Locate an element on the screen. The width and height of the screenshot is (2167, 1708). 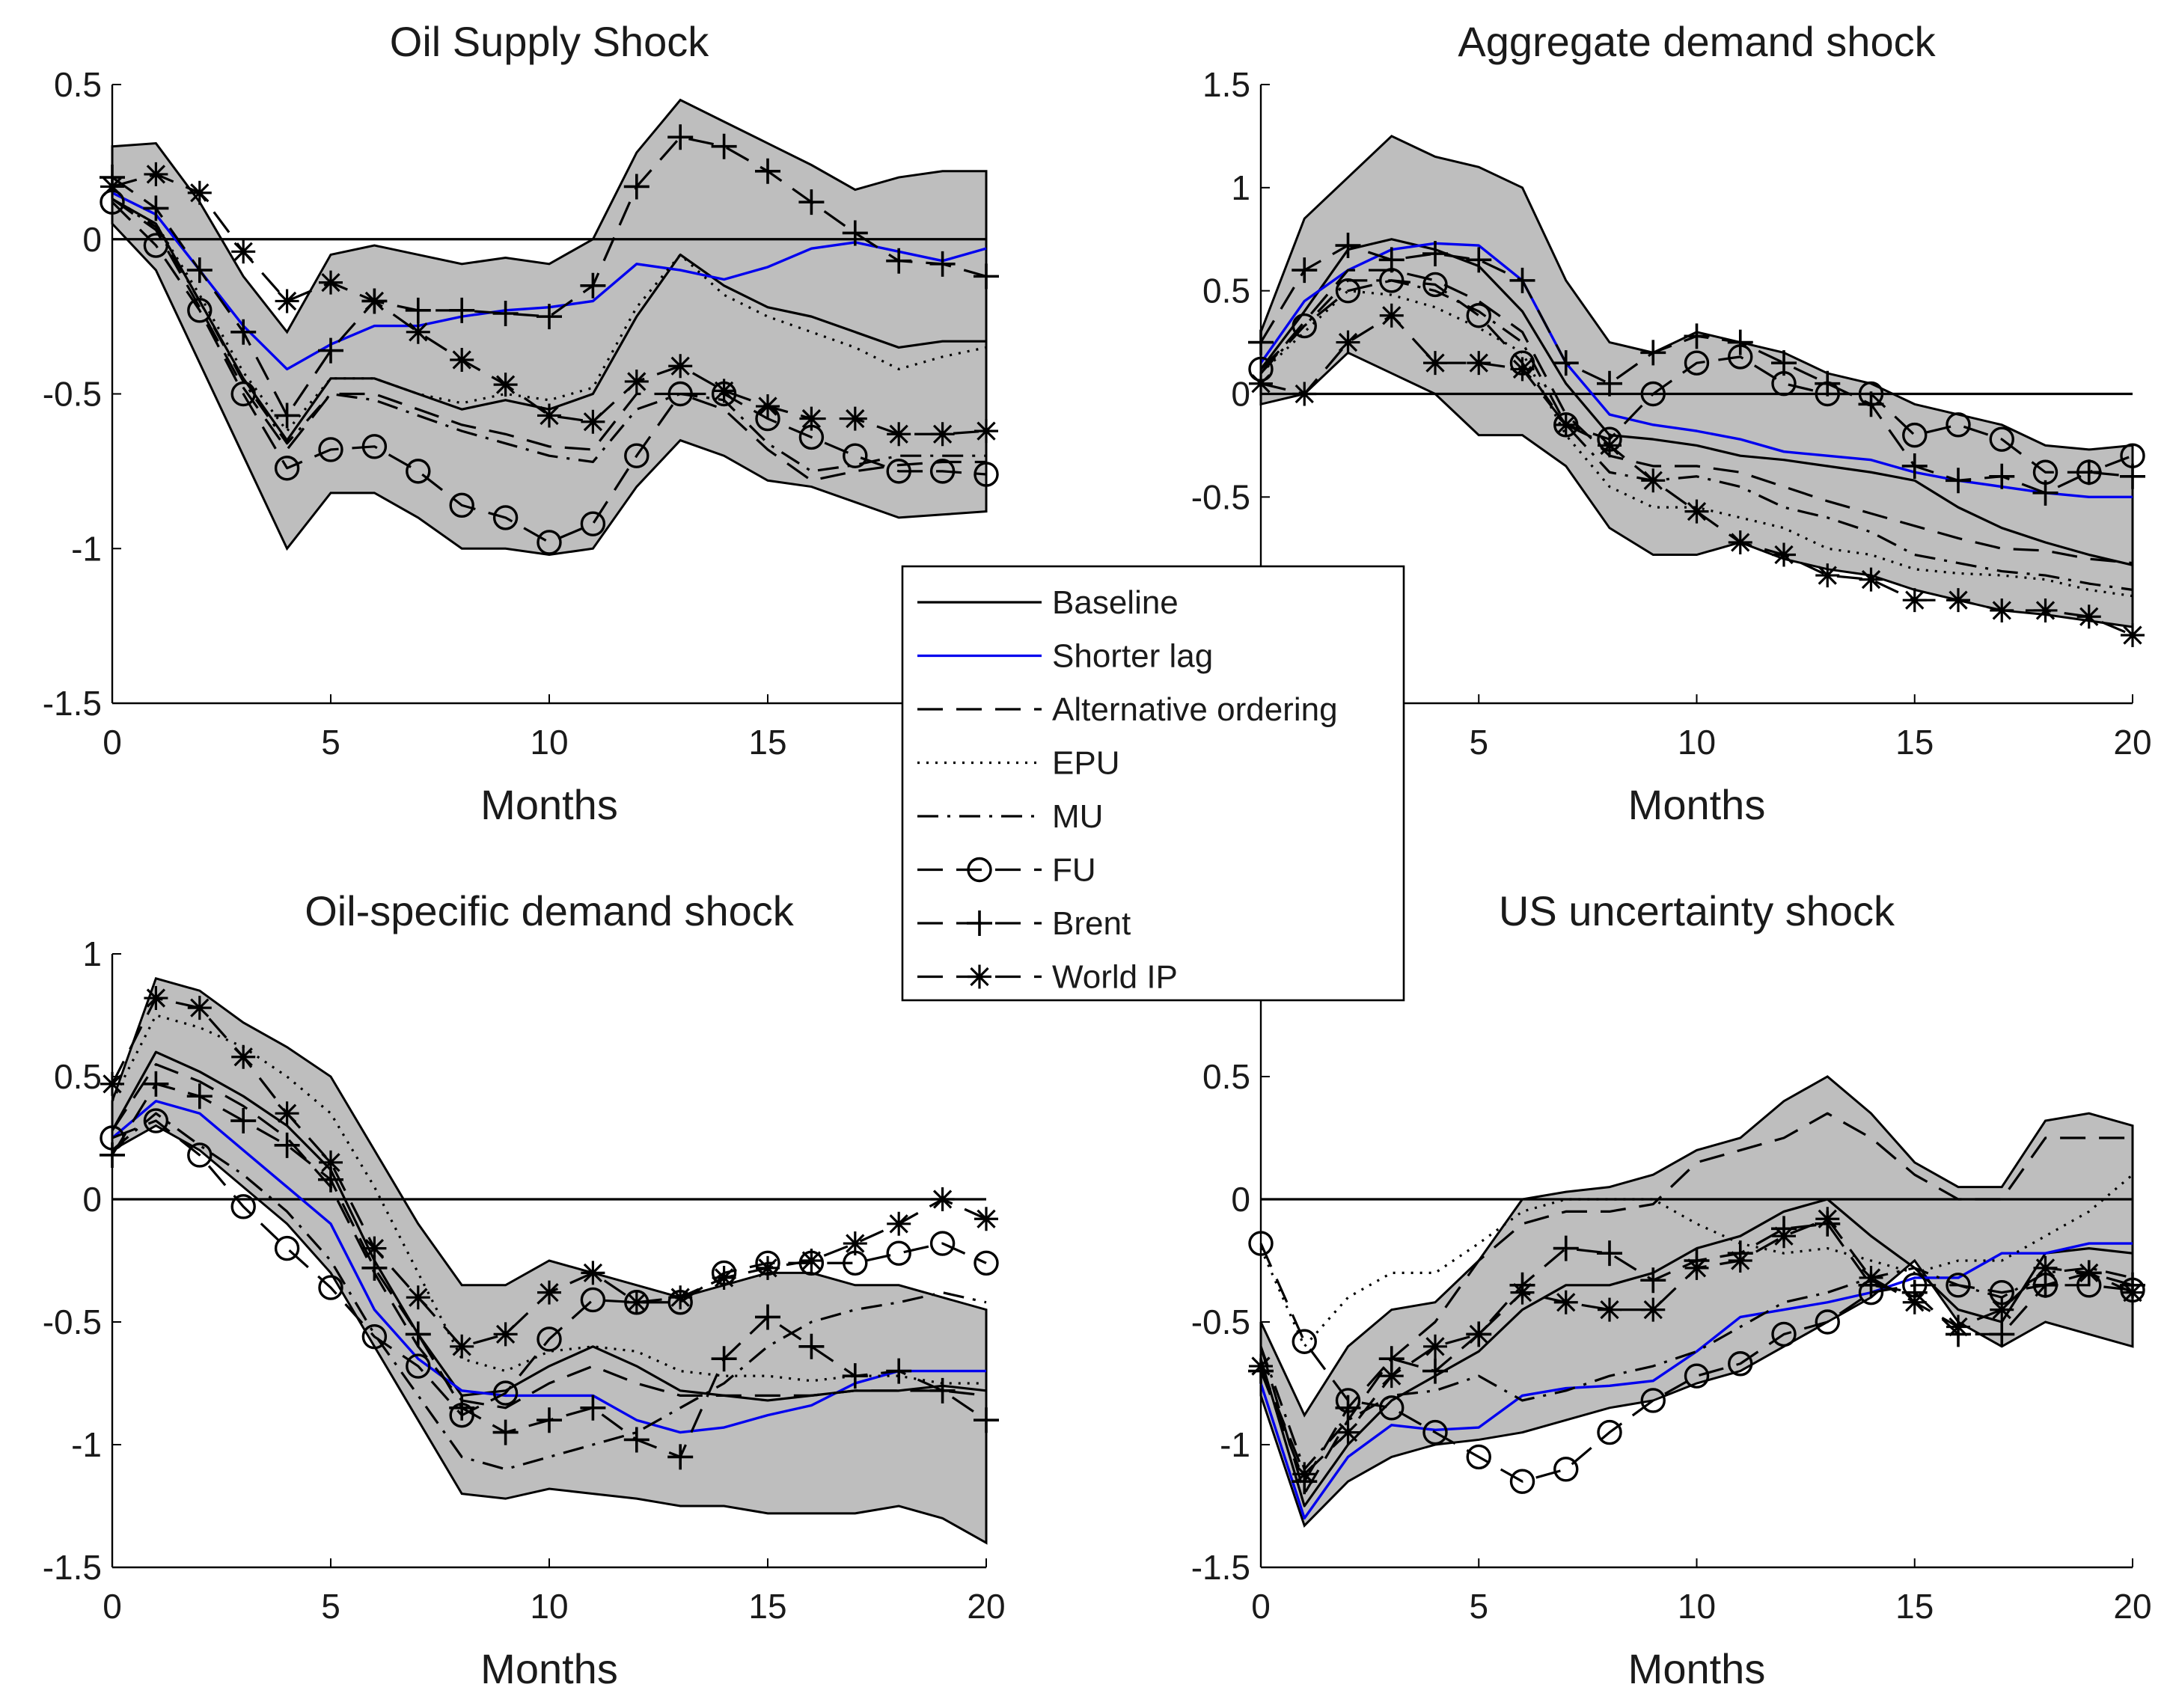
x-tick-label: 10 is located at coordinates (1697, 1607).